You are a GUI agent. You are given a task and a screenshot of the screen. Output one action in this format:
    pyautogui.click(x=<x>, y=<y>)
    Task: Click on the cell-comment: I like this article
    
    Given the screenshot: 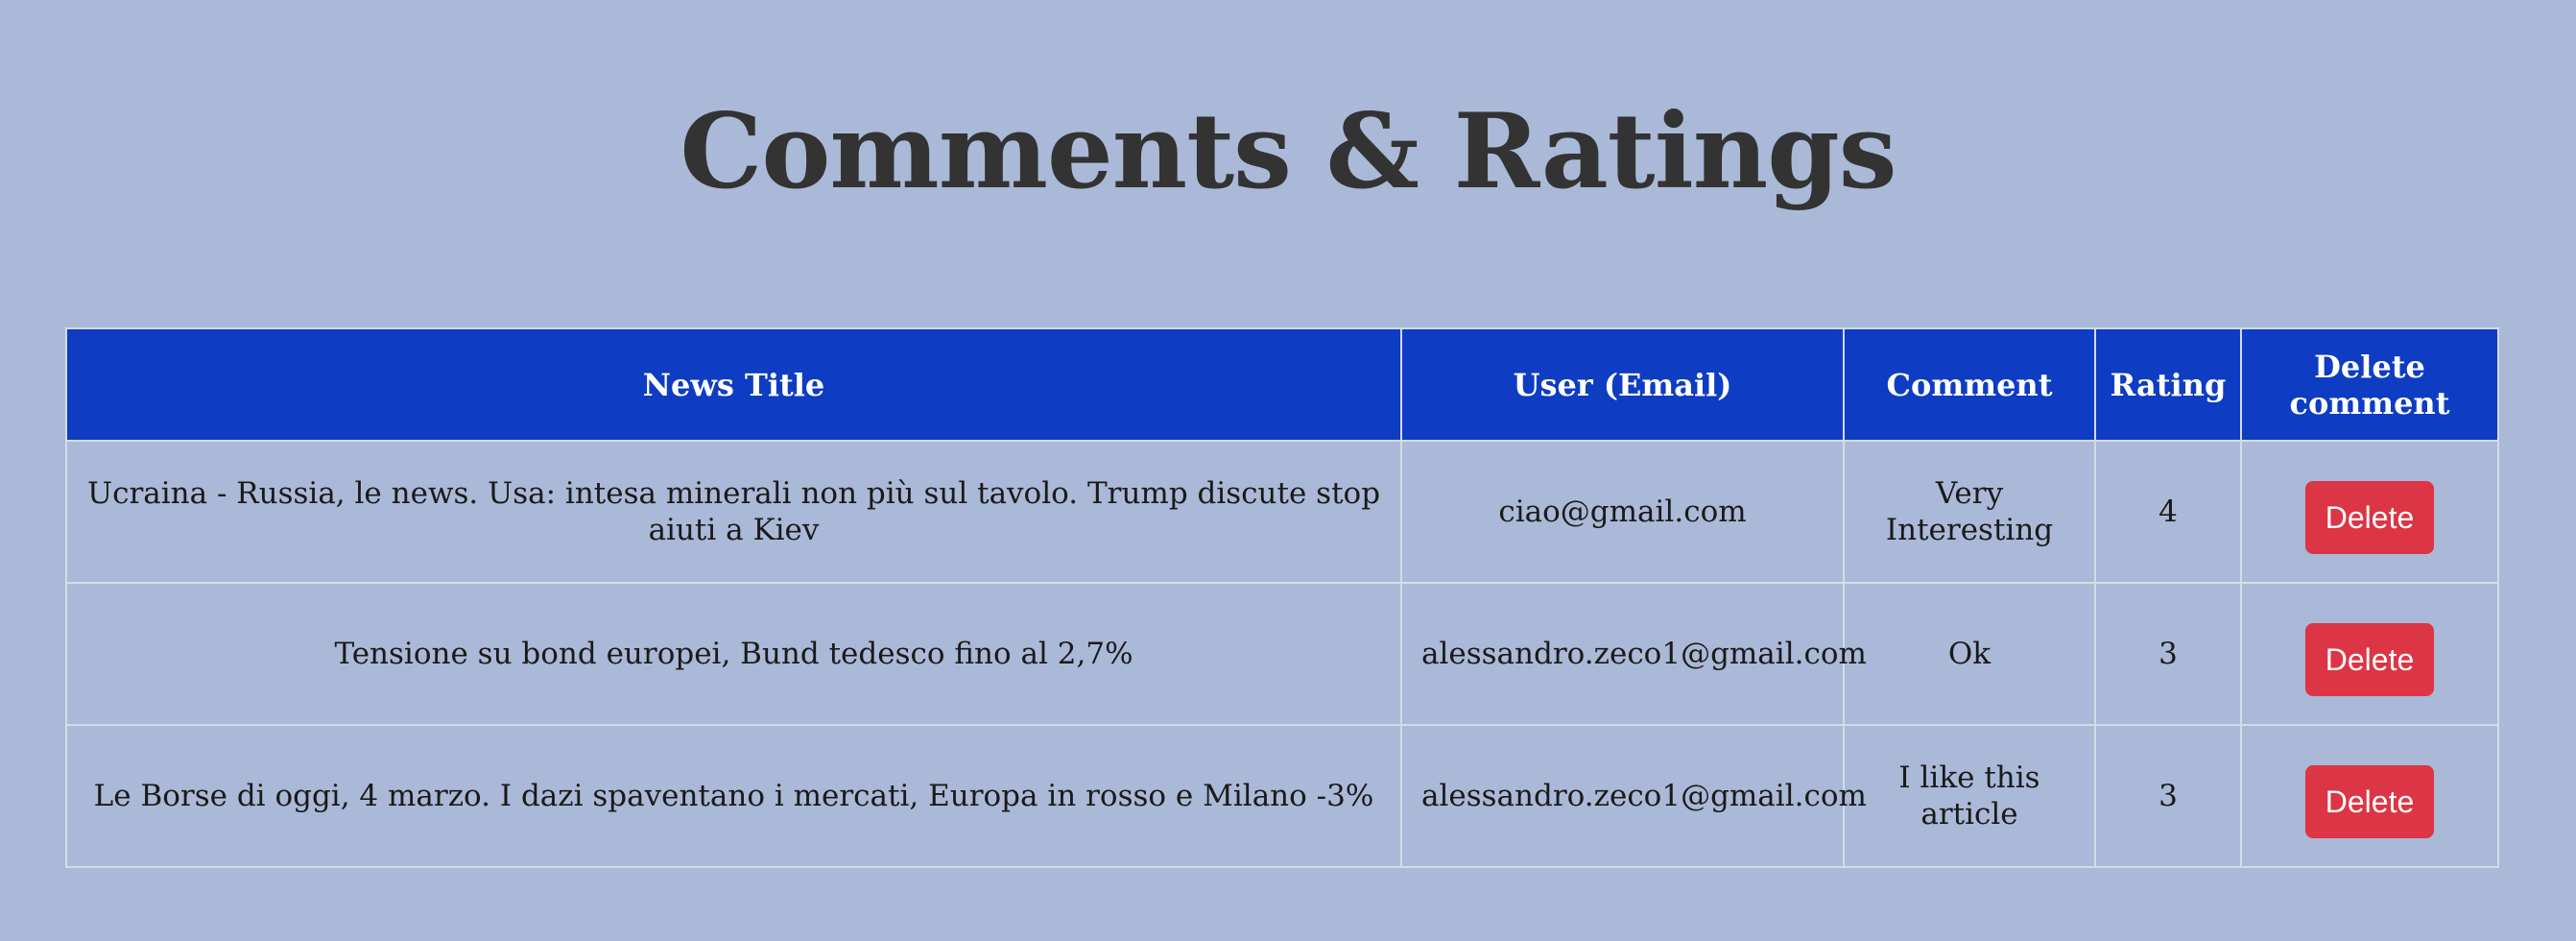 What is the action you would take?
    pyautogui.click(x=1969, y=796)
    